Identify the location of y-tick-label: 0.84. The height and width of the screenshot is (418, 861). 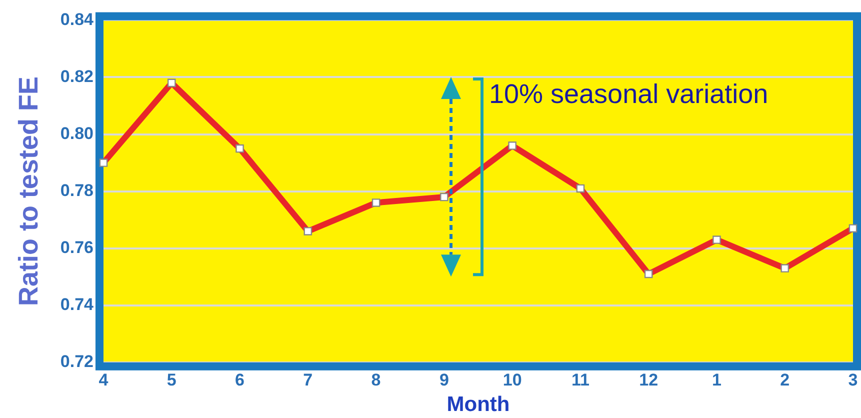
(77, 19).